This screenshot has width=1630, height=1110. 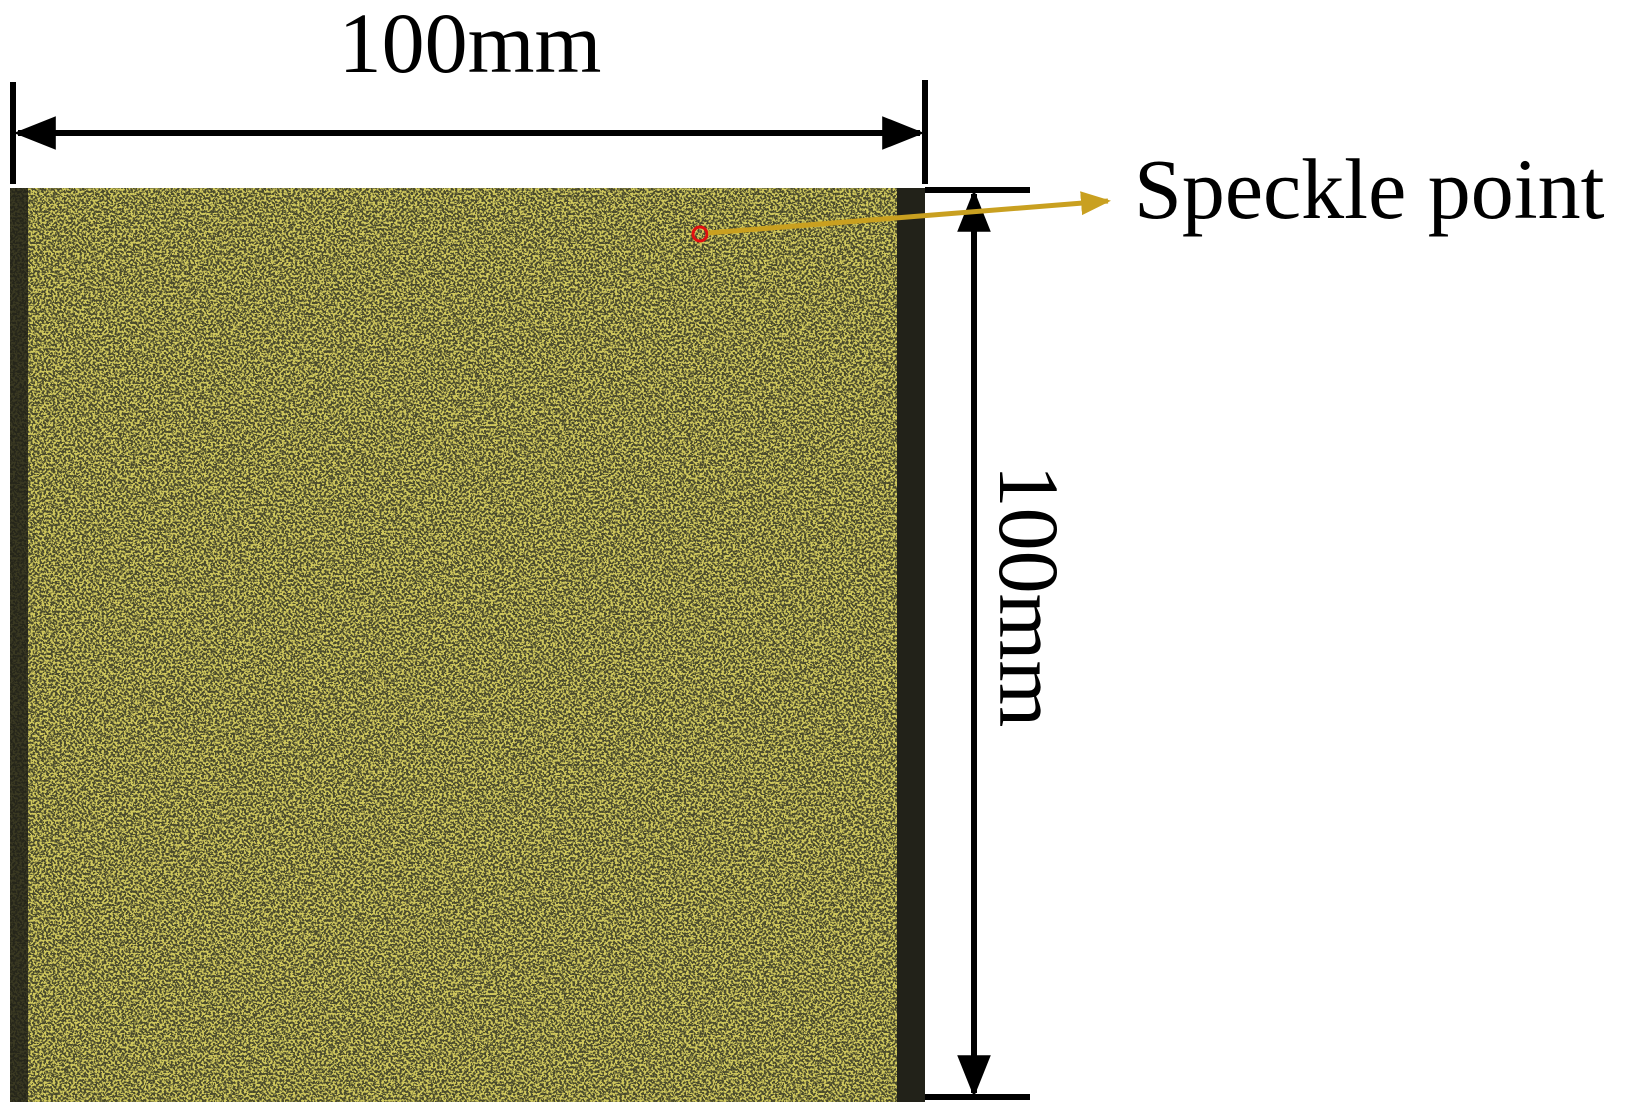 I want to click on height-dimension, so click(x=977, y=643).